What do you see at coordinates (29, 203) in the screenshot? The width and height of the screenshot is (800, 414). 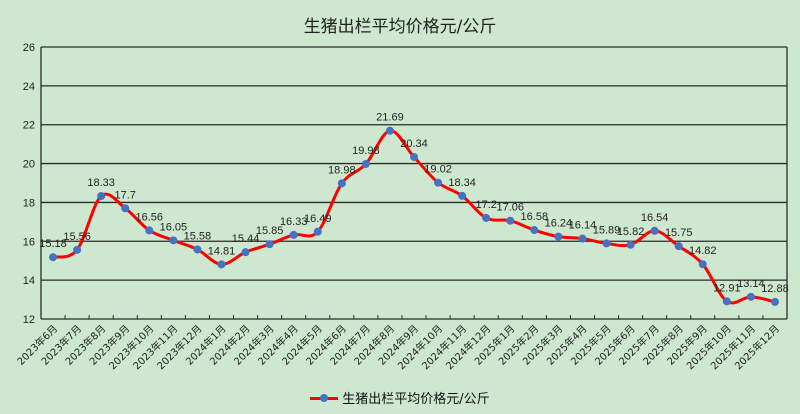 I see `y-tick-label: 18` at bounding box center [29, 203].